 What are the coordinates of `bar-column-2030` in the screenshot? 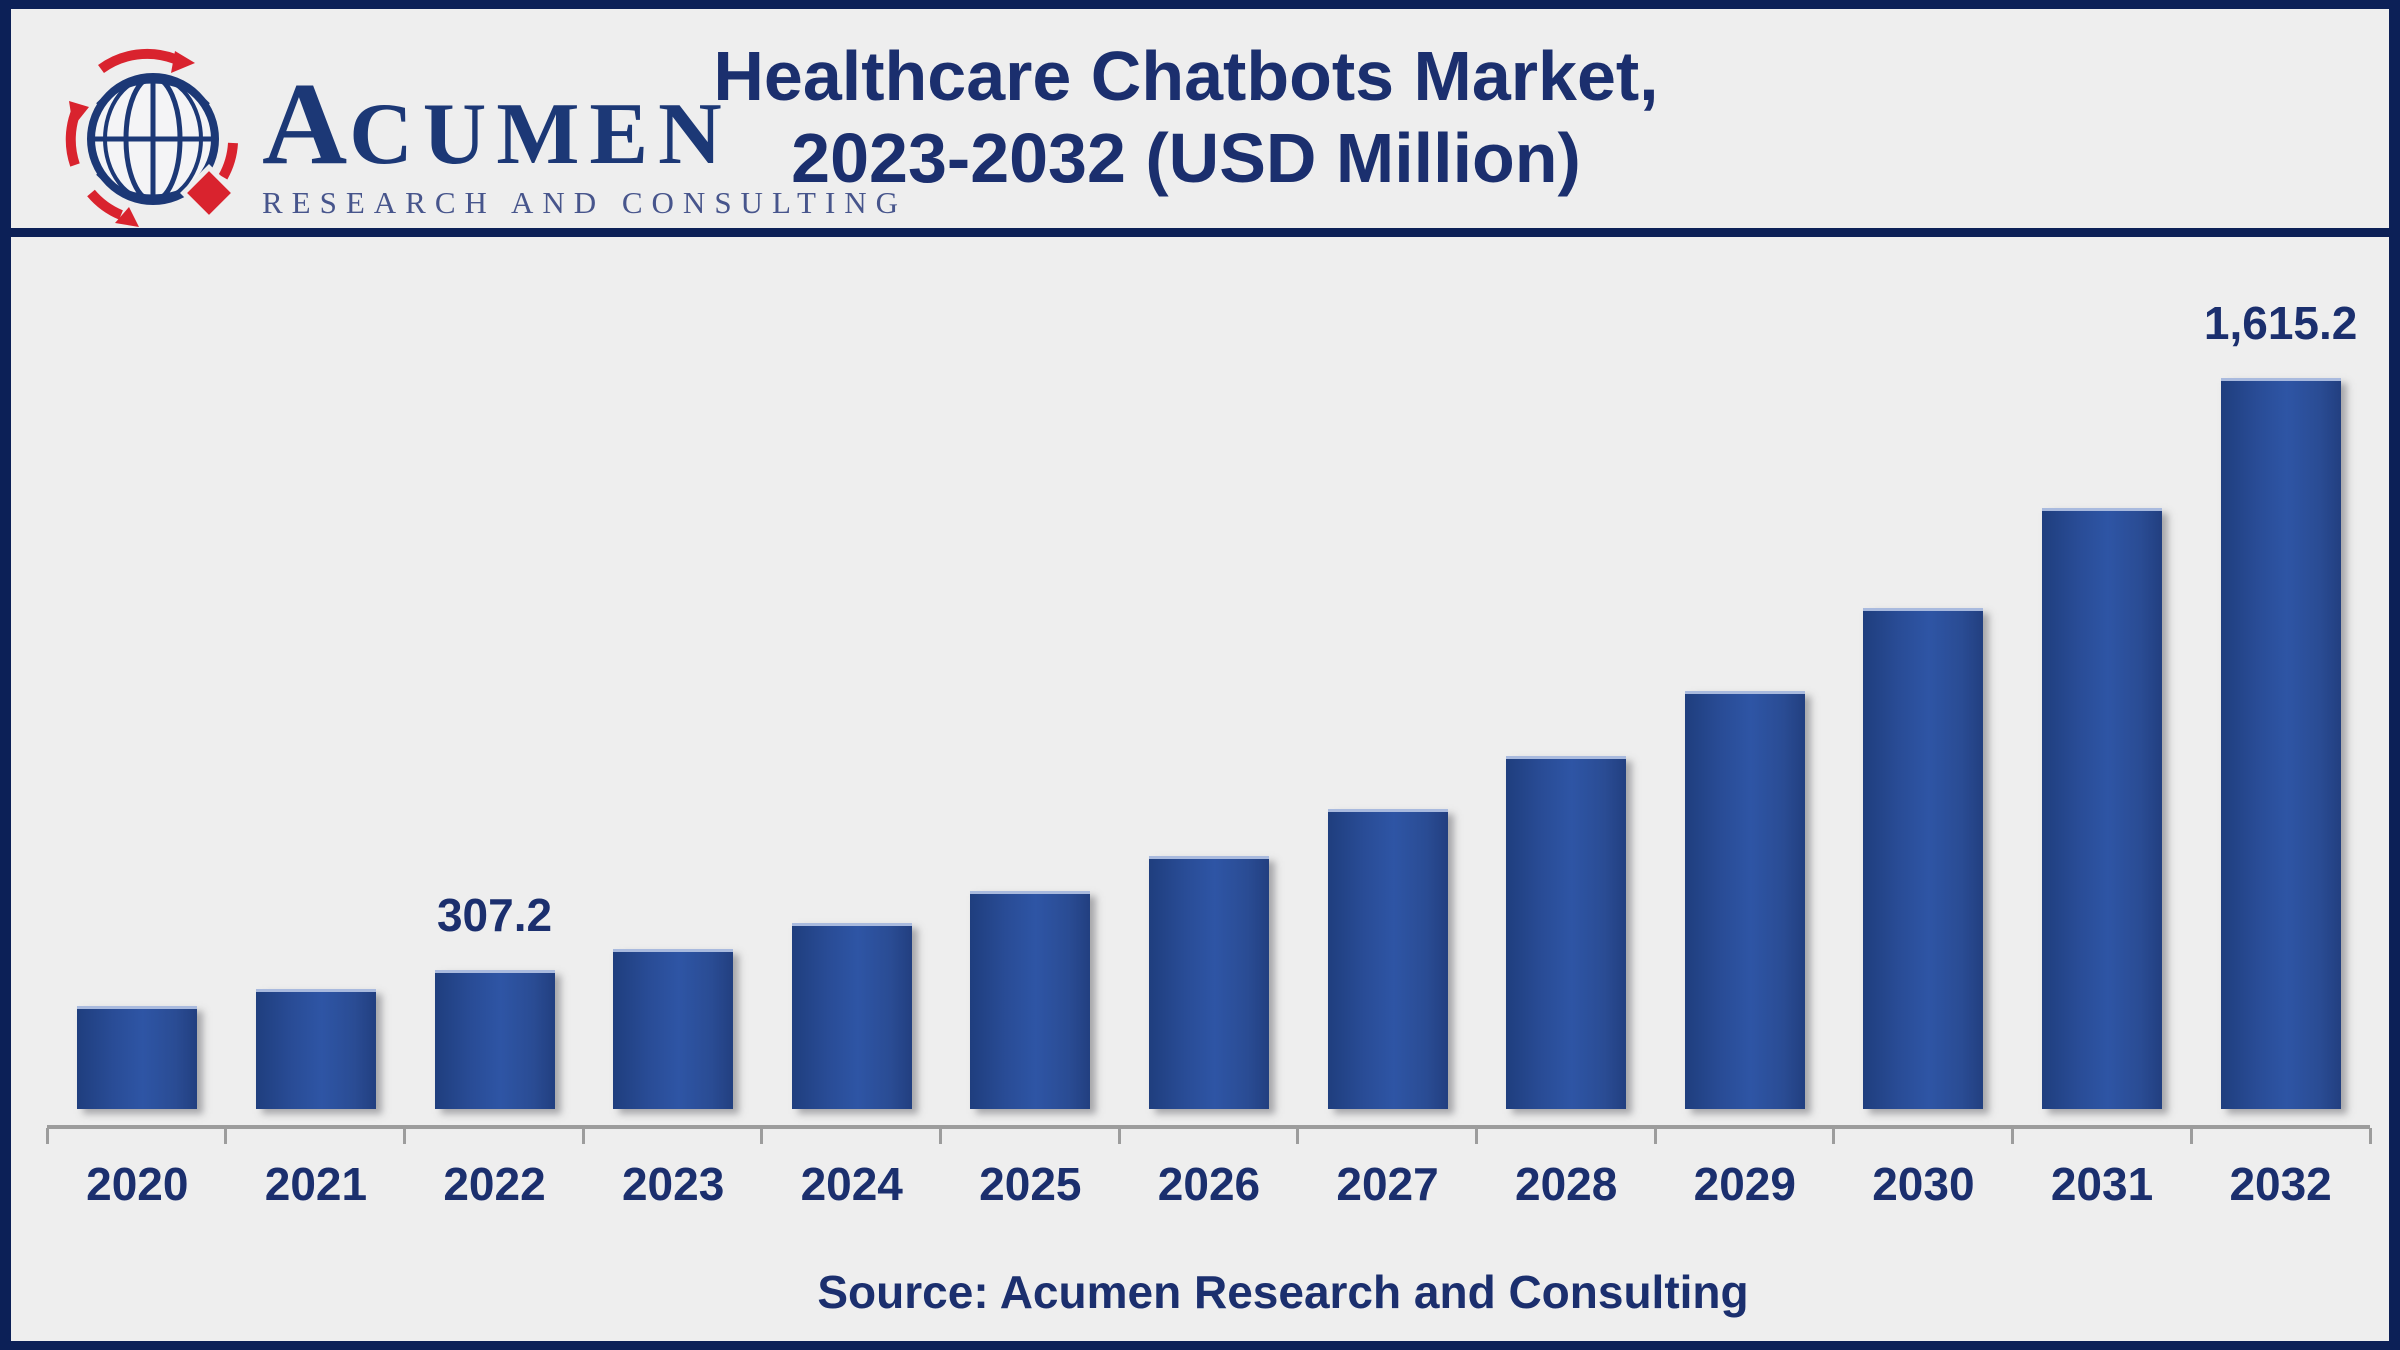 It's located at (1923, 669).